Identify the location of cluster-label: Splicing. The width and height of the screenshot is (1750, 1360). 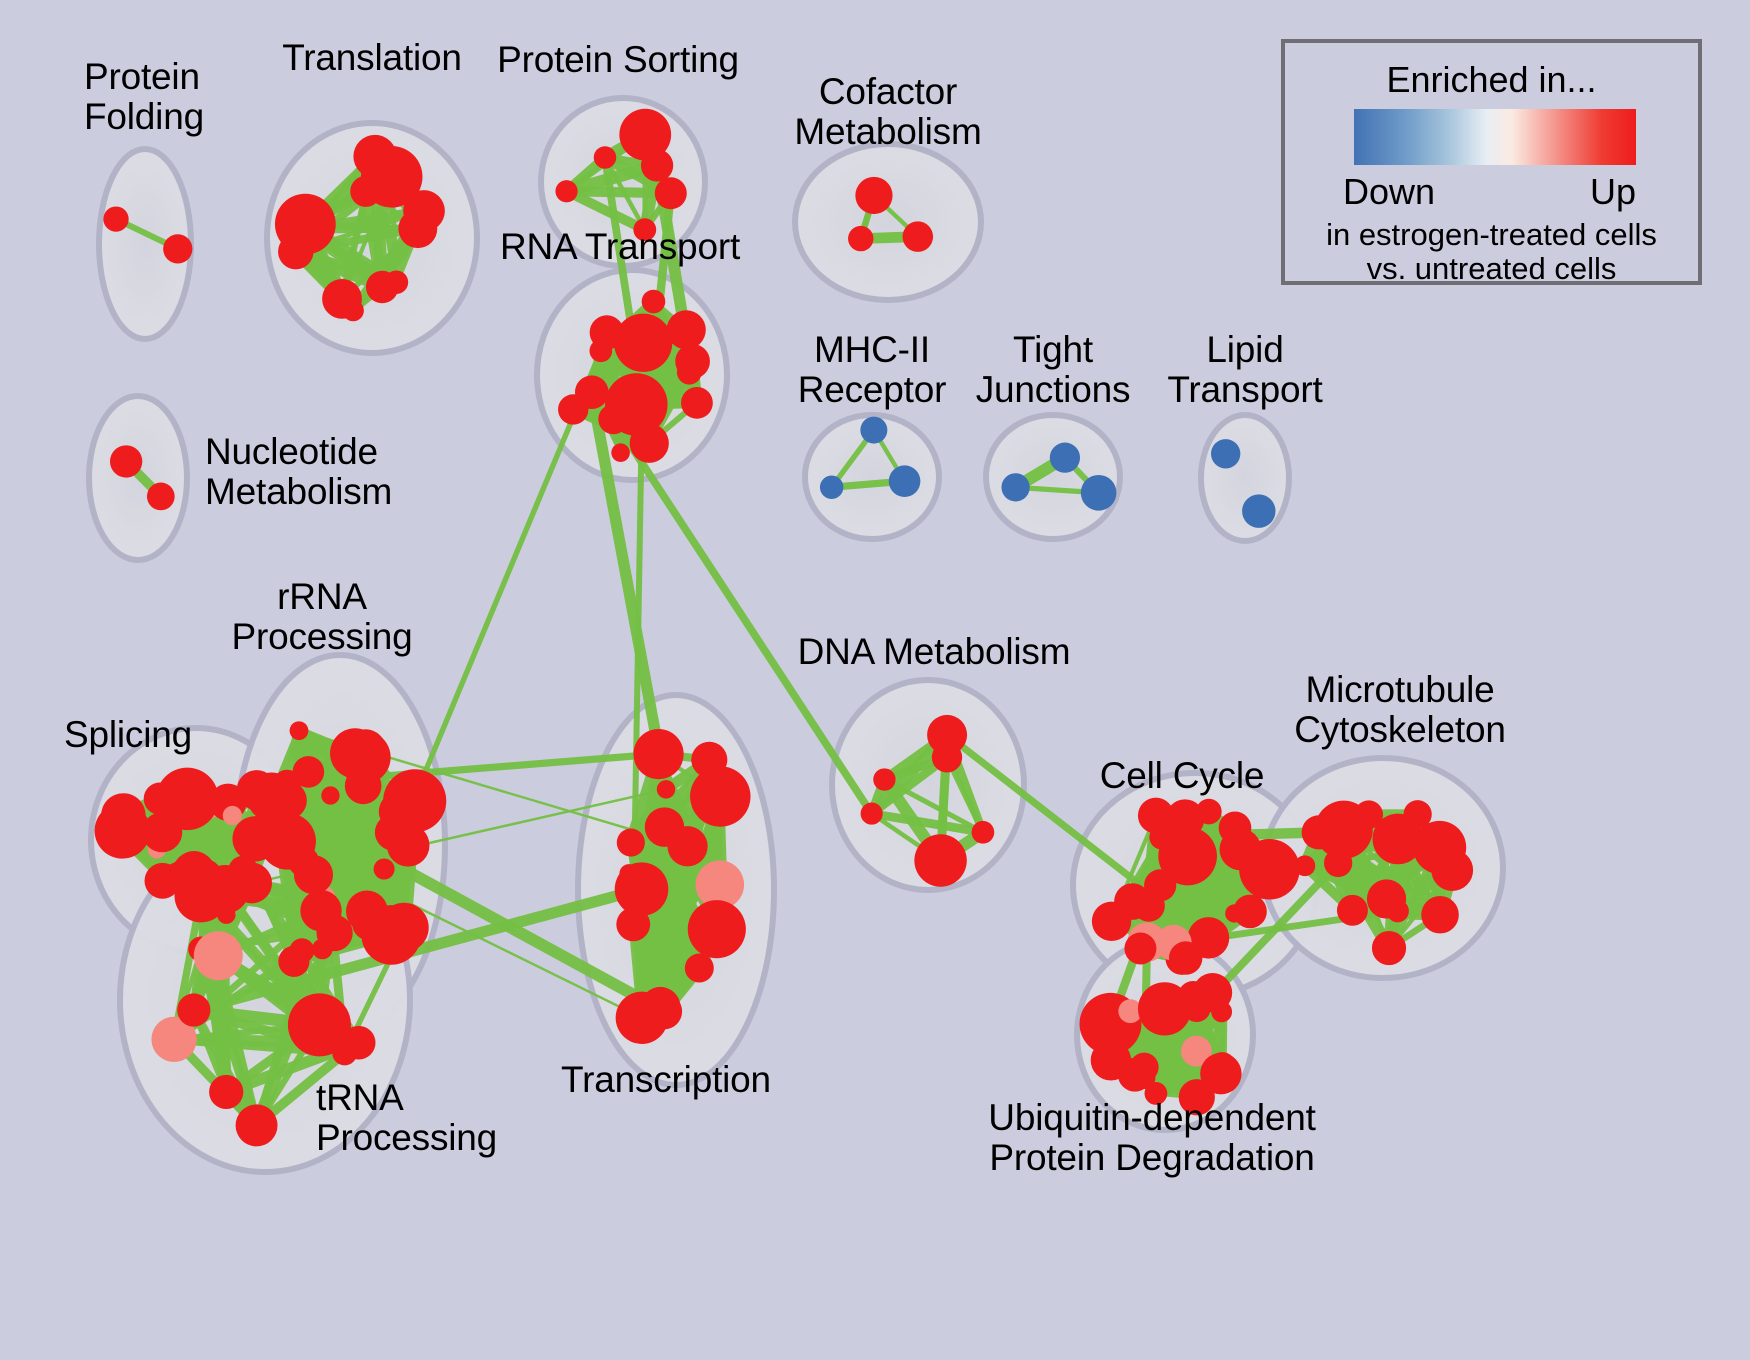
(128, 735).